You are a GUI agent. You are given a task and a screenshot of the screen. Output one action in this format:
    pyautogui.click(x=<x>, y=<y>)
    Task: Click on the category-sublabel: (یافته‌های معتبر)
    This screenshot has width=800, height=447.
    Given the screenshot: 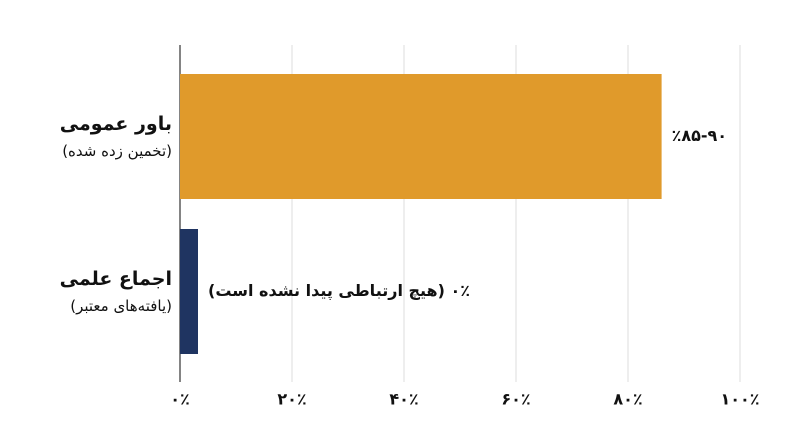 What is the action you would take?
    pyautogui.click(x=121, y=306)
    